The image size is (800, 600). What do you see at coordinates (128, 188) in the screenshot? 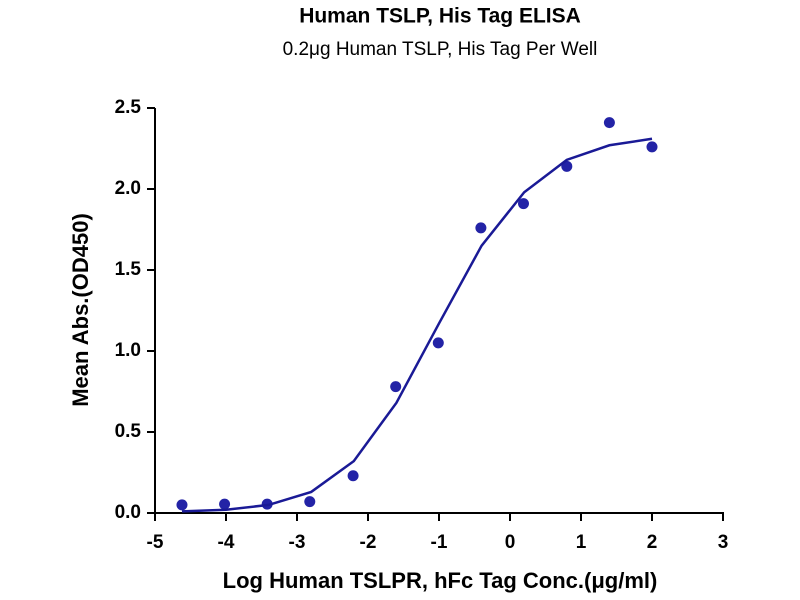
I see `y-tick-label: 2.0` at bounding box center [128, 188].